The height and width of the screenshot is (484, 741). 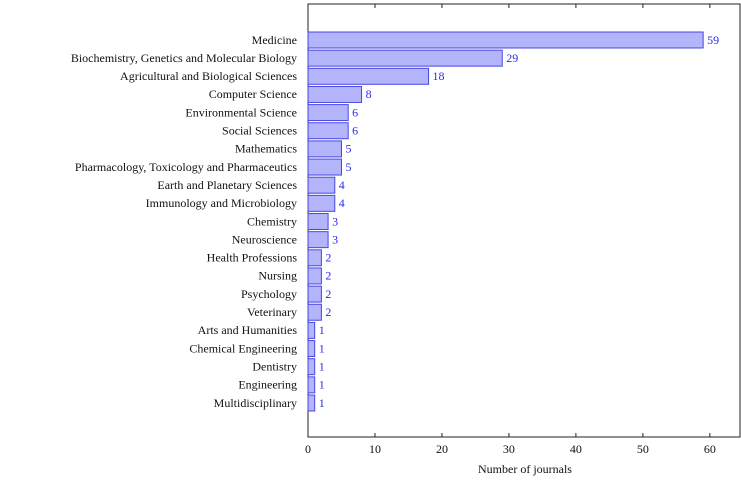 What do you see at coordinates (277, 276) in the screenshot?
I see `y-tick-label: Nursing` at bounding box center [277, 276].